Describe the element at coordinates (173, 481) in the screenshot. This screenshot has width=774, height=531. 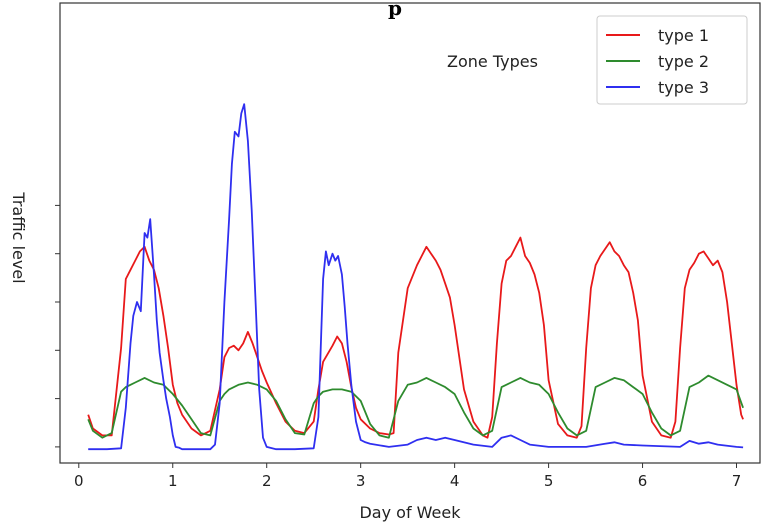
I see `x-tick-label: 1` at that location.